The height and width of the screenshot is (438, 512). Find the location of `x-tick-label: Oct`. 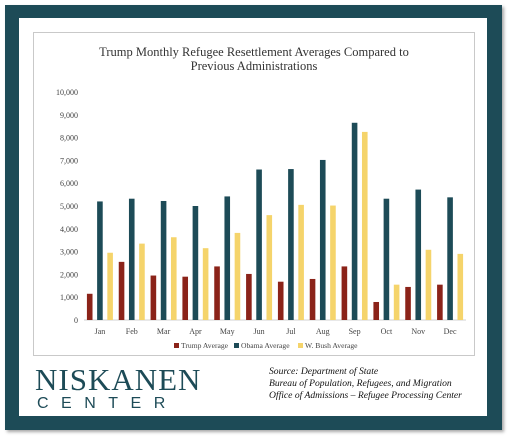

x-tick-label: Oct is located at coordinates (387, 331).